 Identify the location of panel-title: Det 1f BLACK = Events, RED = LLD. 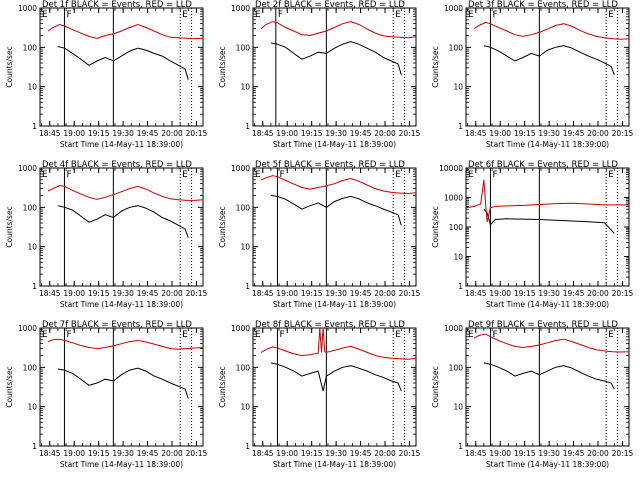
(117, 5).